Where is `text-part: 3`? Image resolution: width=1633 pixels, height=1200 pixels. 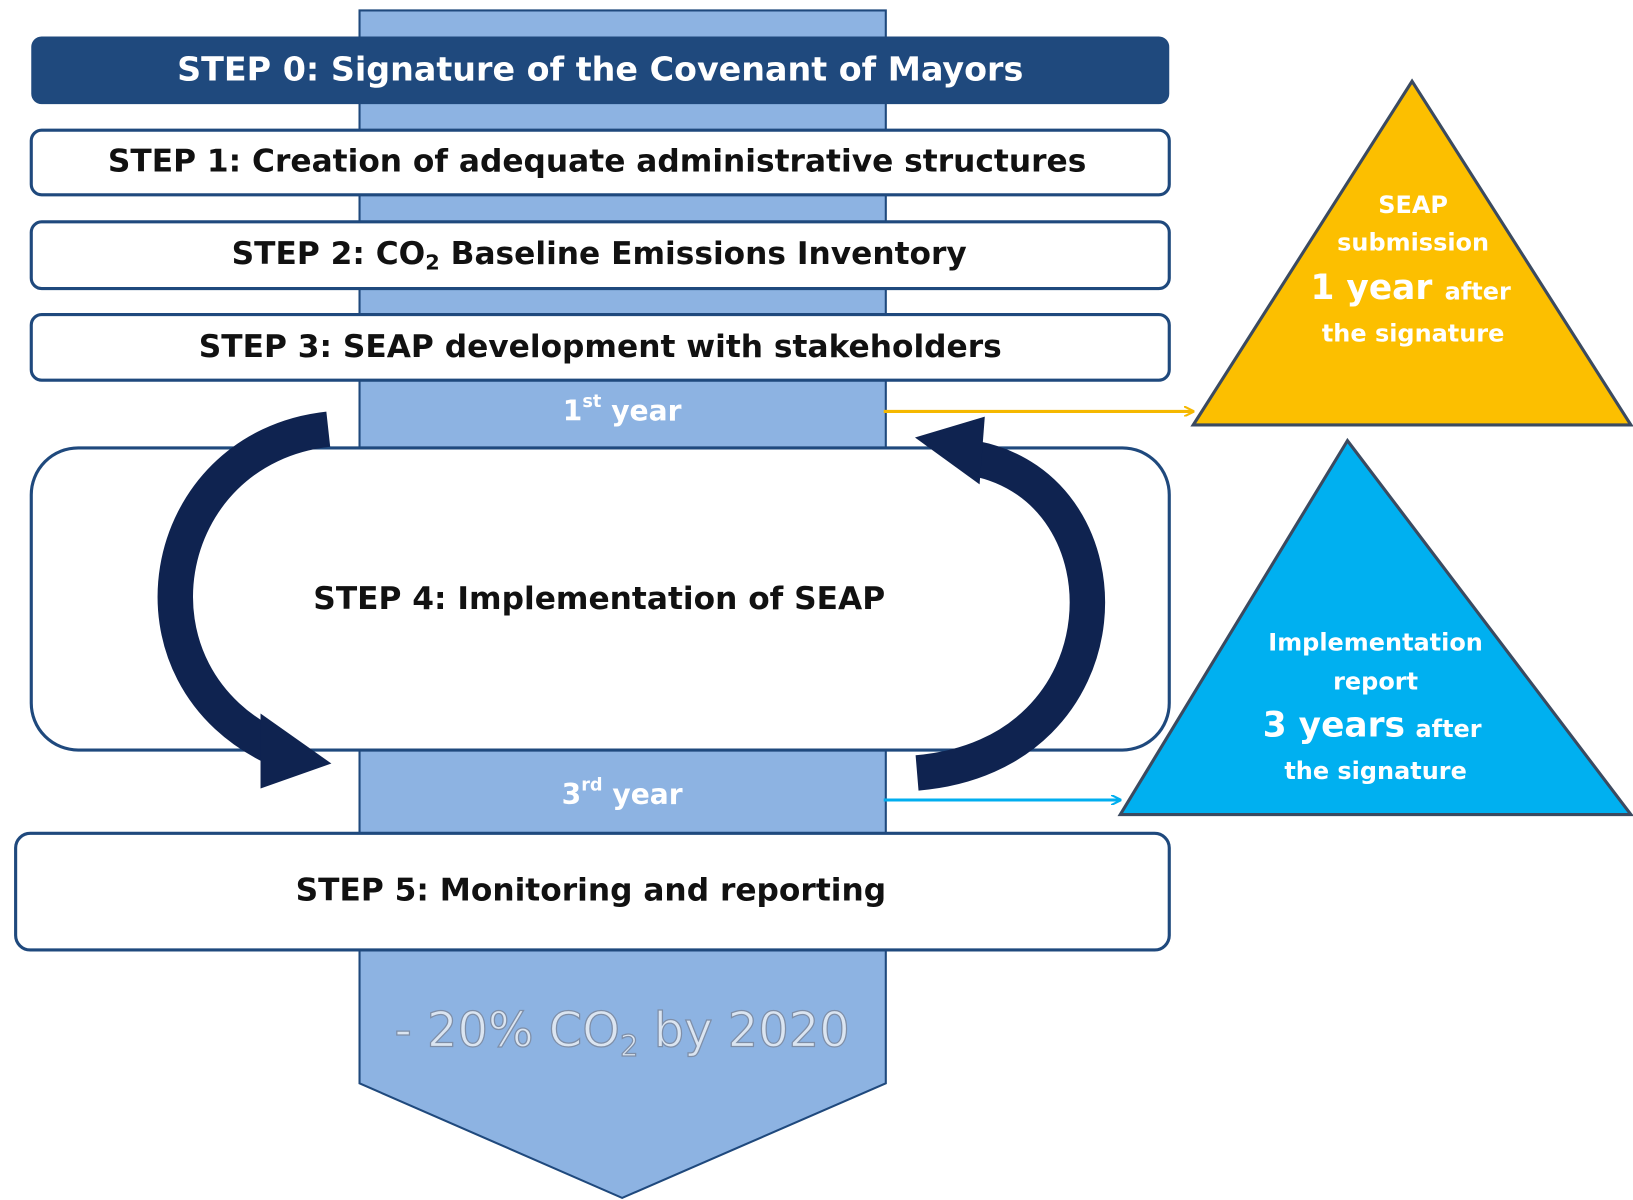 text-part: 3 is located at coordinates (572, 794).